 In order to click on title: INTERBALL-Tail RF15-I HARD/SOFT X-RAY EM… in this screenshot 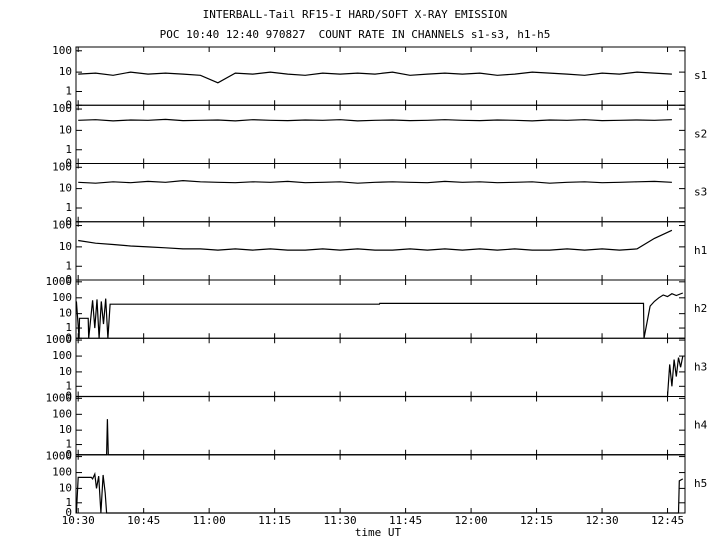, I will do `click(355, 14)`.